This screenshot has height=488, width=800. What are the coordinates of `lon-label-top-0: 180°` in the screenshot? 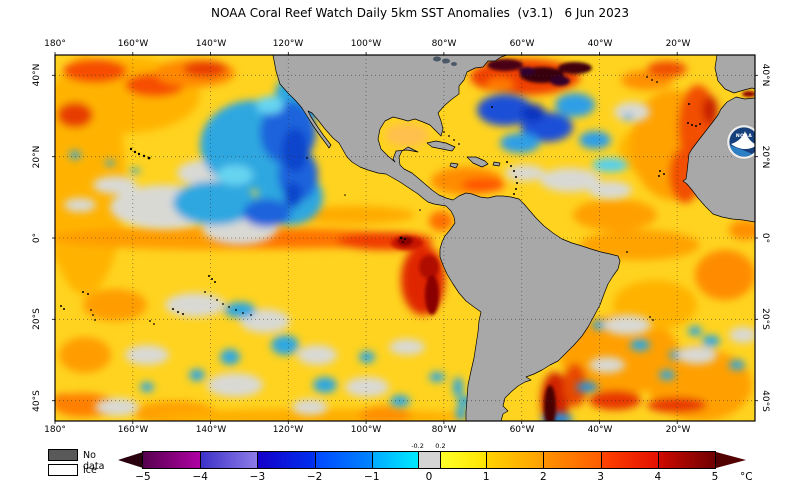 It's located at (55, 44).